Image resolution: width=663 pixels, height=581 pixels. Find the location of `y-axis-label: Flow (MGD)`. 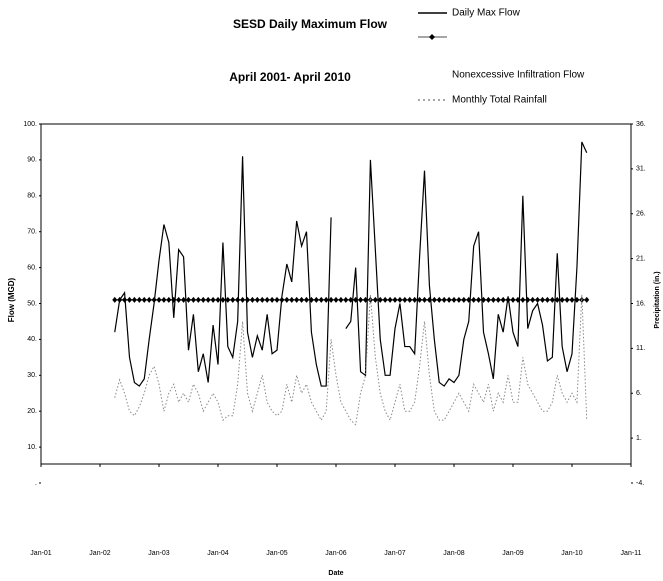

y-axis-label: Flow (MGD) is located at coordinates (11, 299).